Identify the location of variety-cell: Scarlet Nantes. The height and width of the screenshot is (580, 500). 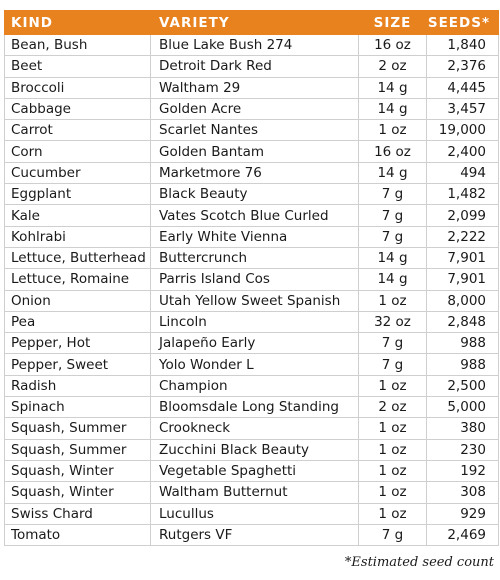
(254, 130).